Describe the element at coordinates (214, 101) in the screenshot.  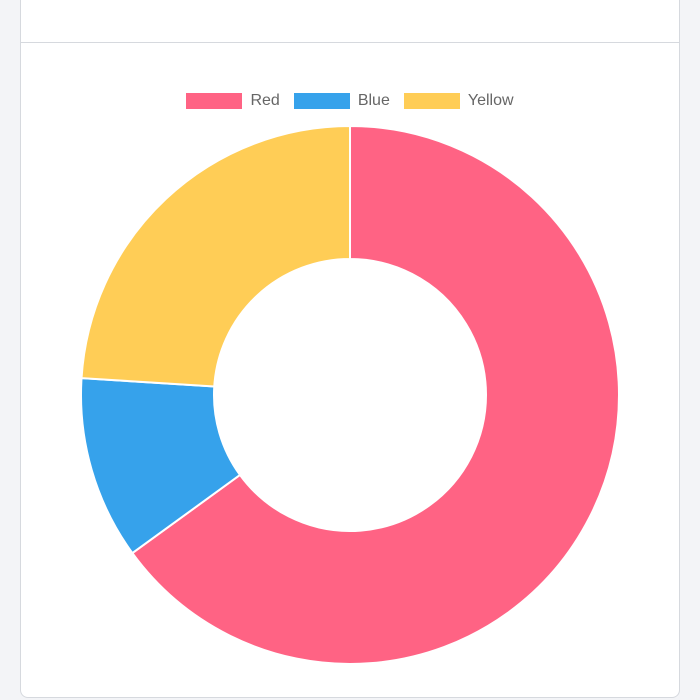
I see `legend-swatch-red` at that location.